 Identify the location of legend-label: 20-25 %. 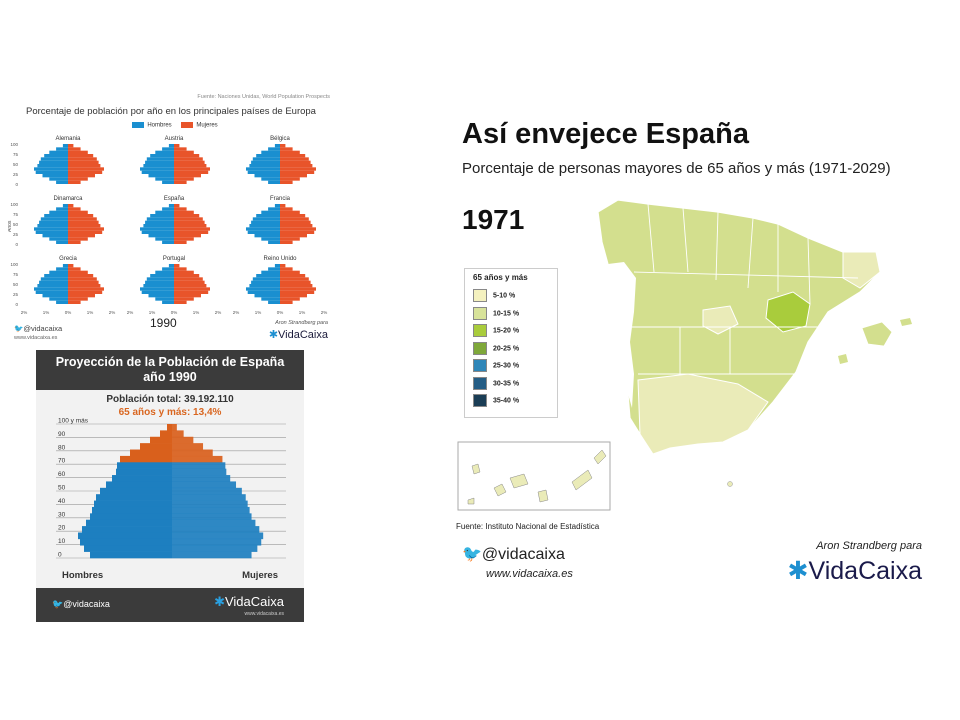
(506, 348).